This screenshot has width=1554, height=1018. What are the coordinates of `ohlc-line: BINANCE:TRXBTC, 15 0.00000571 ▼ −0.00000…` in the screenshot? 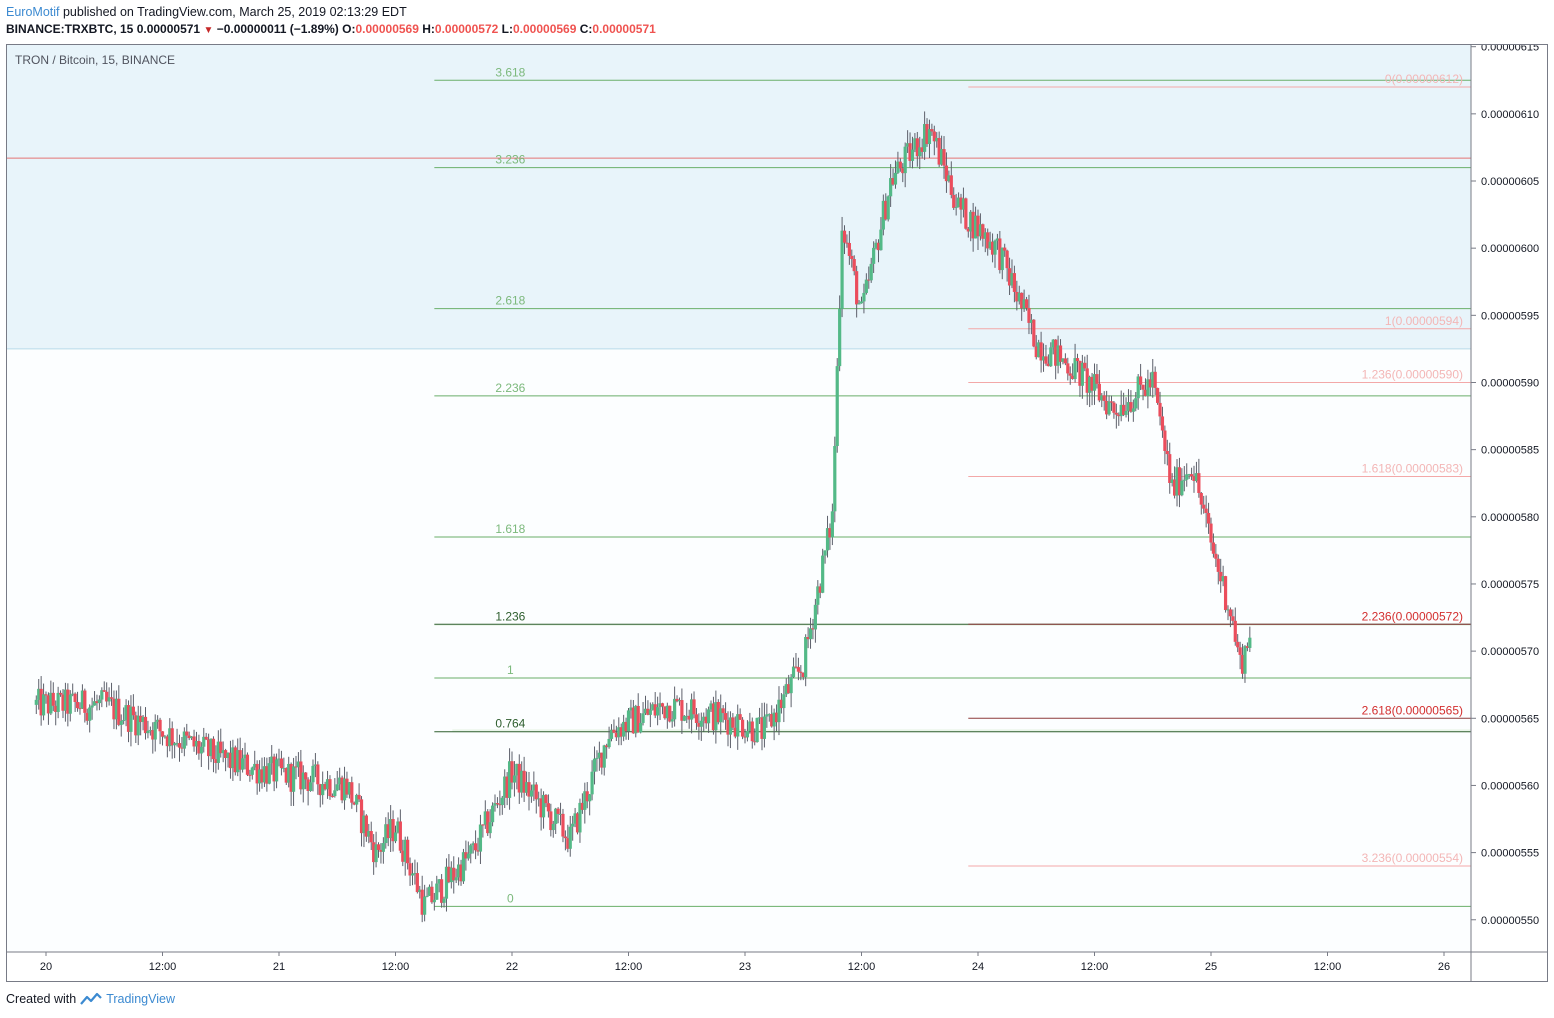 It's located at (331, 29).